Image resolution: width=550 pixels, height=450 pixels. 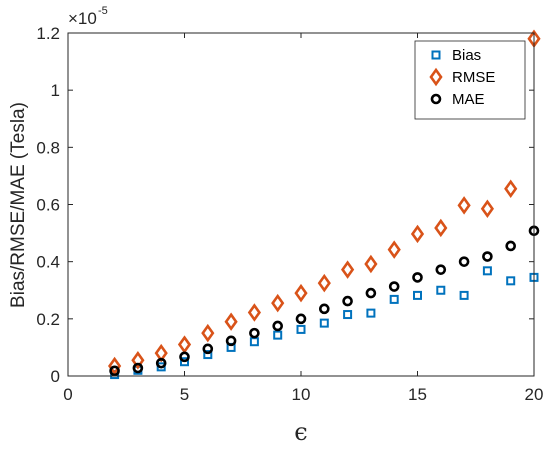 What do you see at coordinates (436, 55) in the screenshot?
I see `legend-bias-marker` at bounding box center [436, 55].